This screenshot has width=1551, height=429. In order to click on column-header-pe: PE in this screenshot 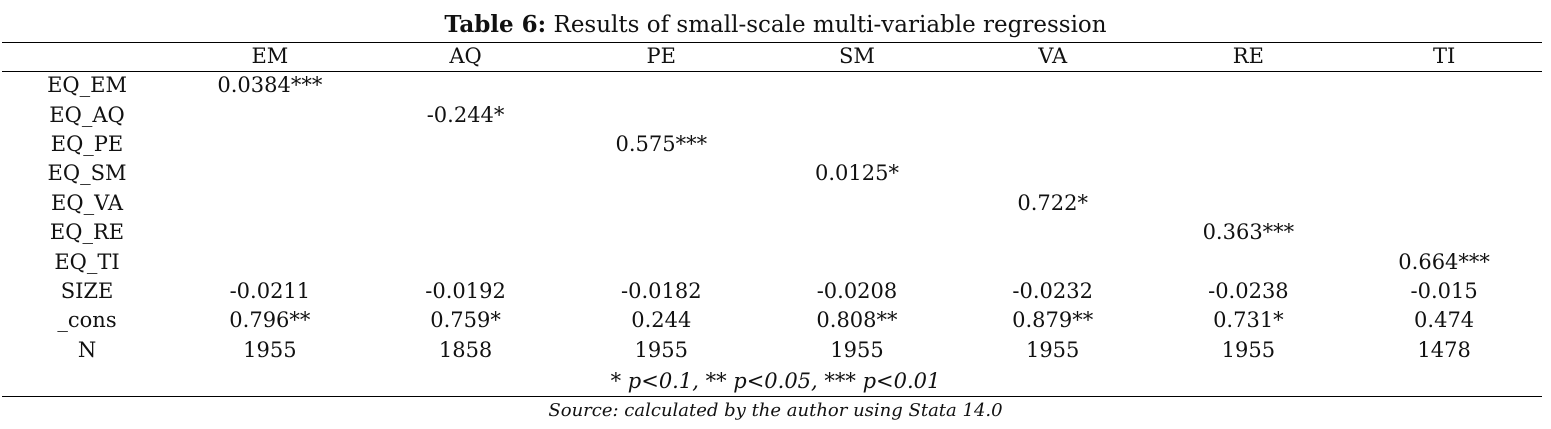, I will do `click(661, 56)`.